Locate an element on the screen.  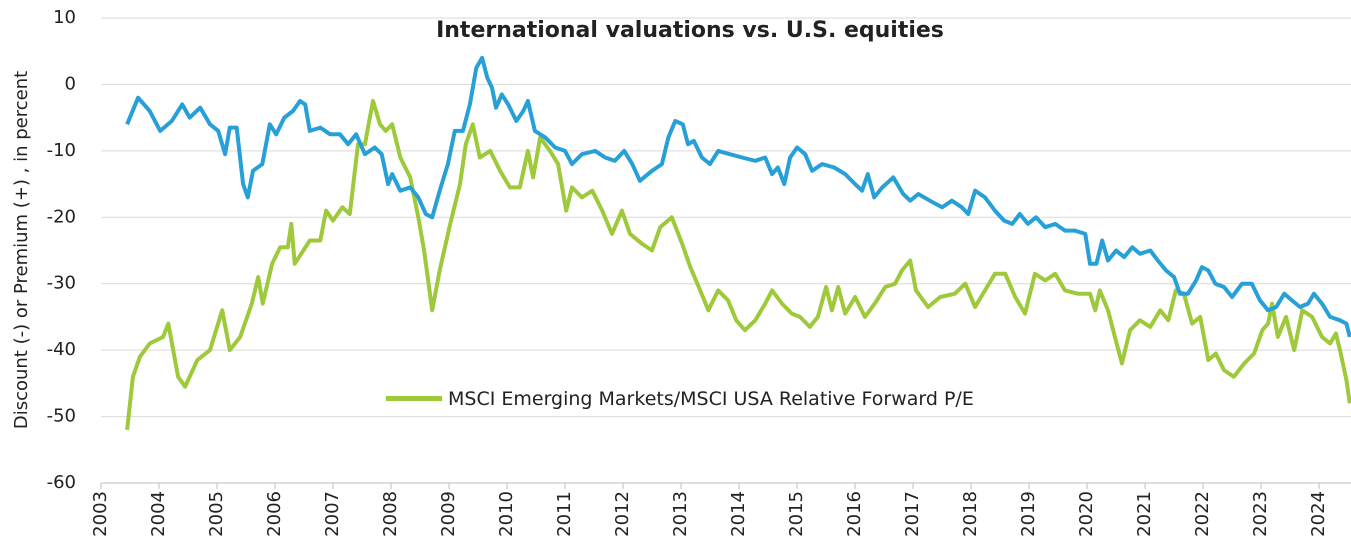
x-tick-label: 2021 is located at coordinates (1144, 514).